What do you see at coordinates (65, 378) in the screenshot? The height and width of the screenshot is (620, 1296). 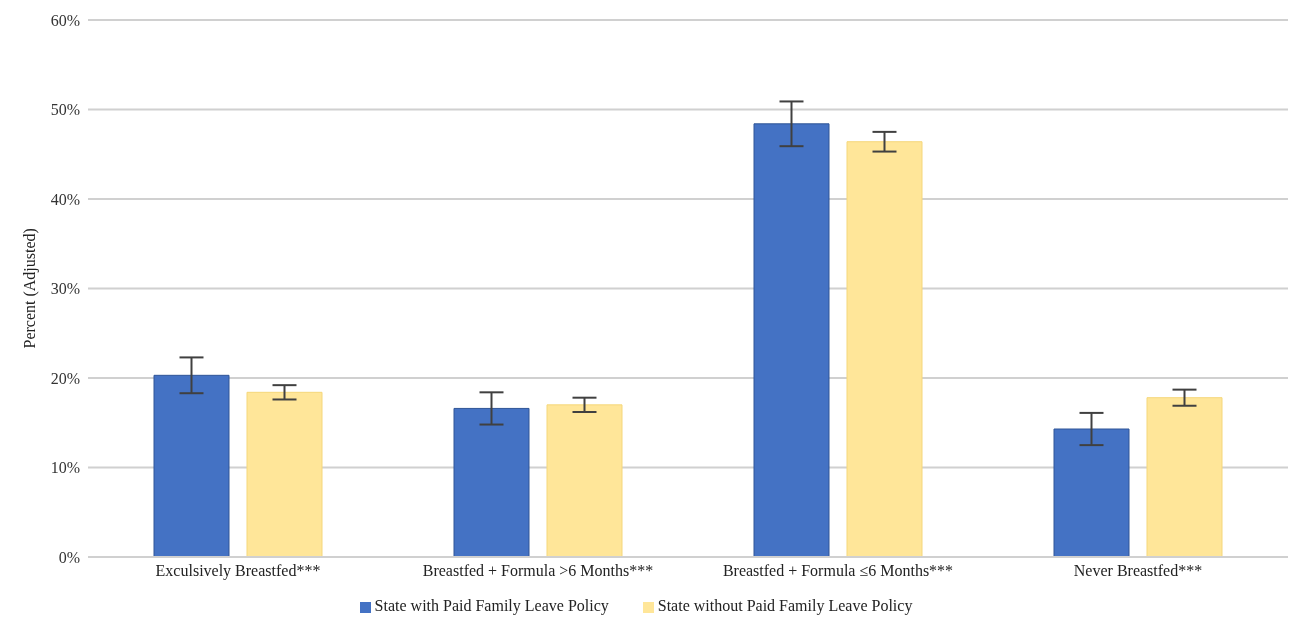 I see `y-tick-label: 20%` at bounding box center [65, 378].